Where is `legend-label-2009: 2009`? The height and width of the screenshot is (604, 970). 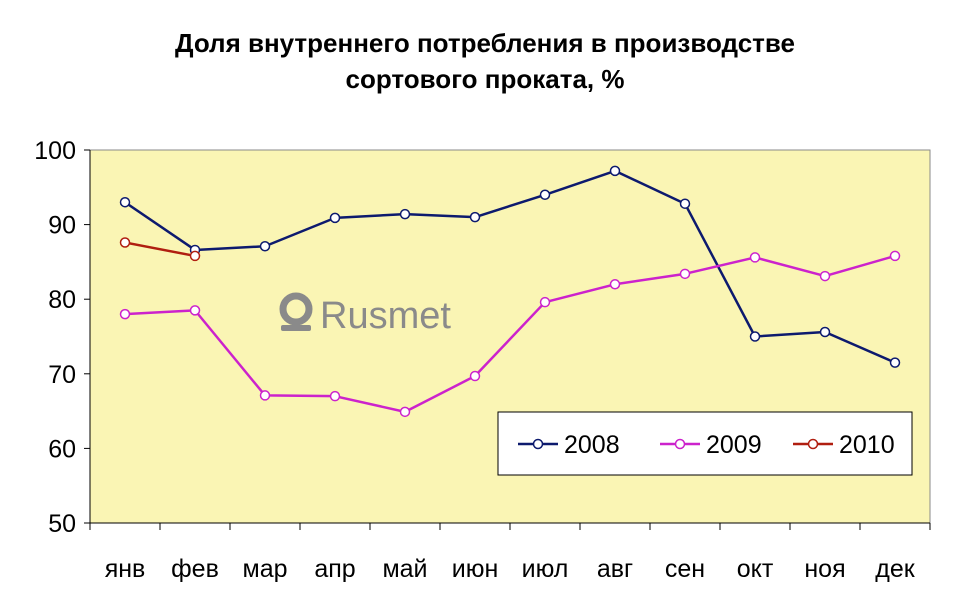
legend-label-2009: 2009 is located at coordinates (734, 445).